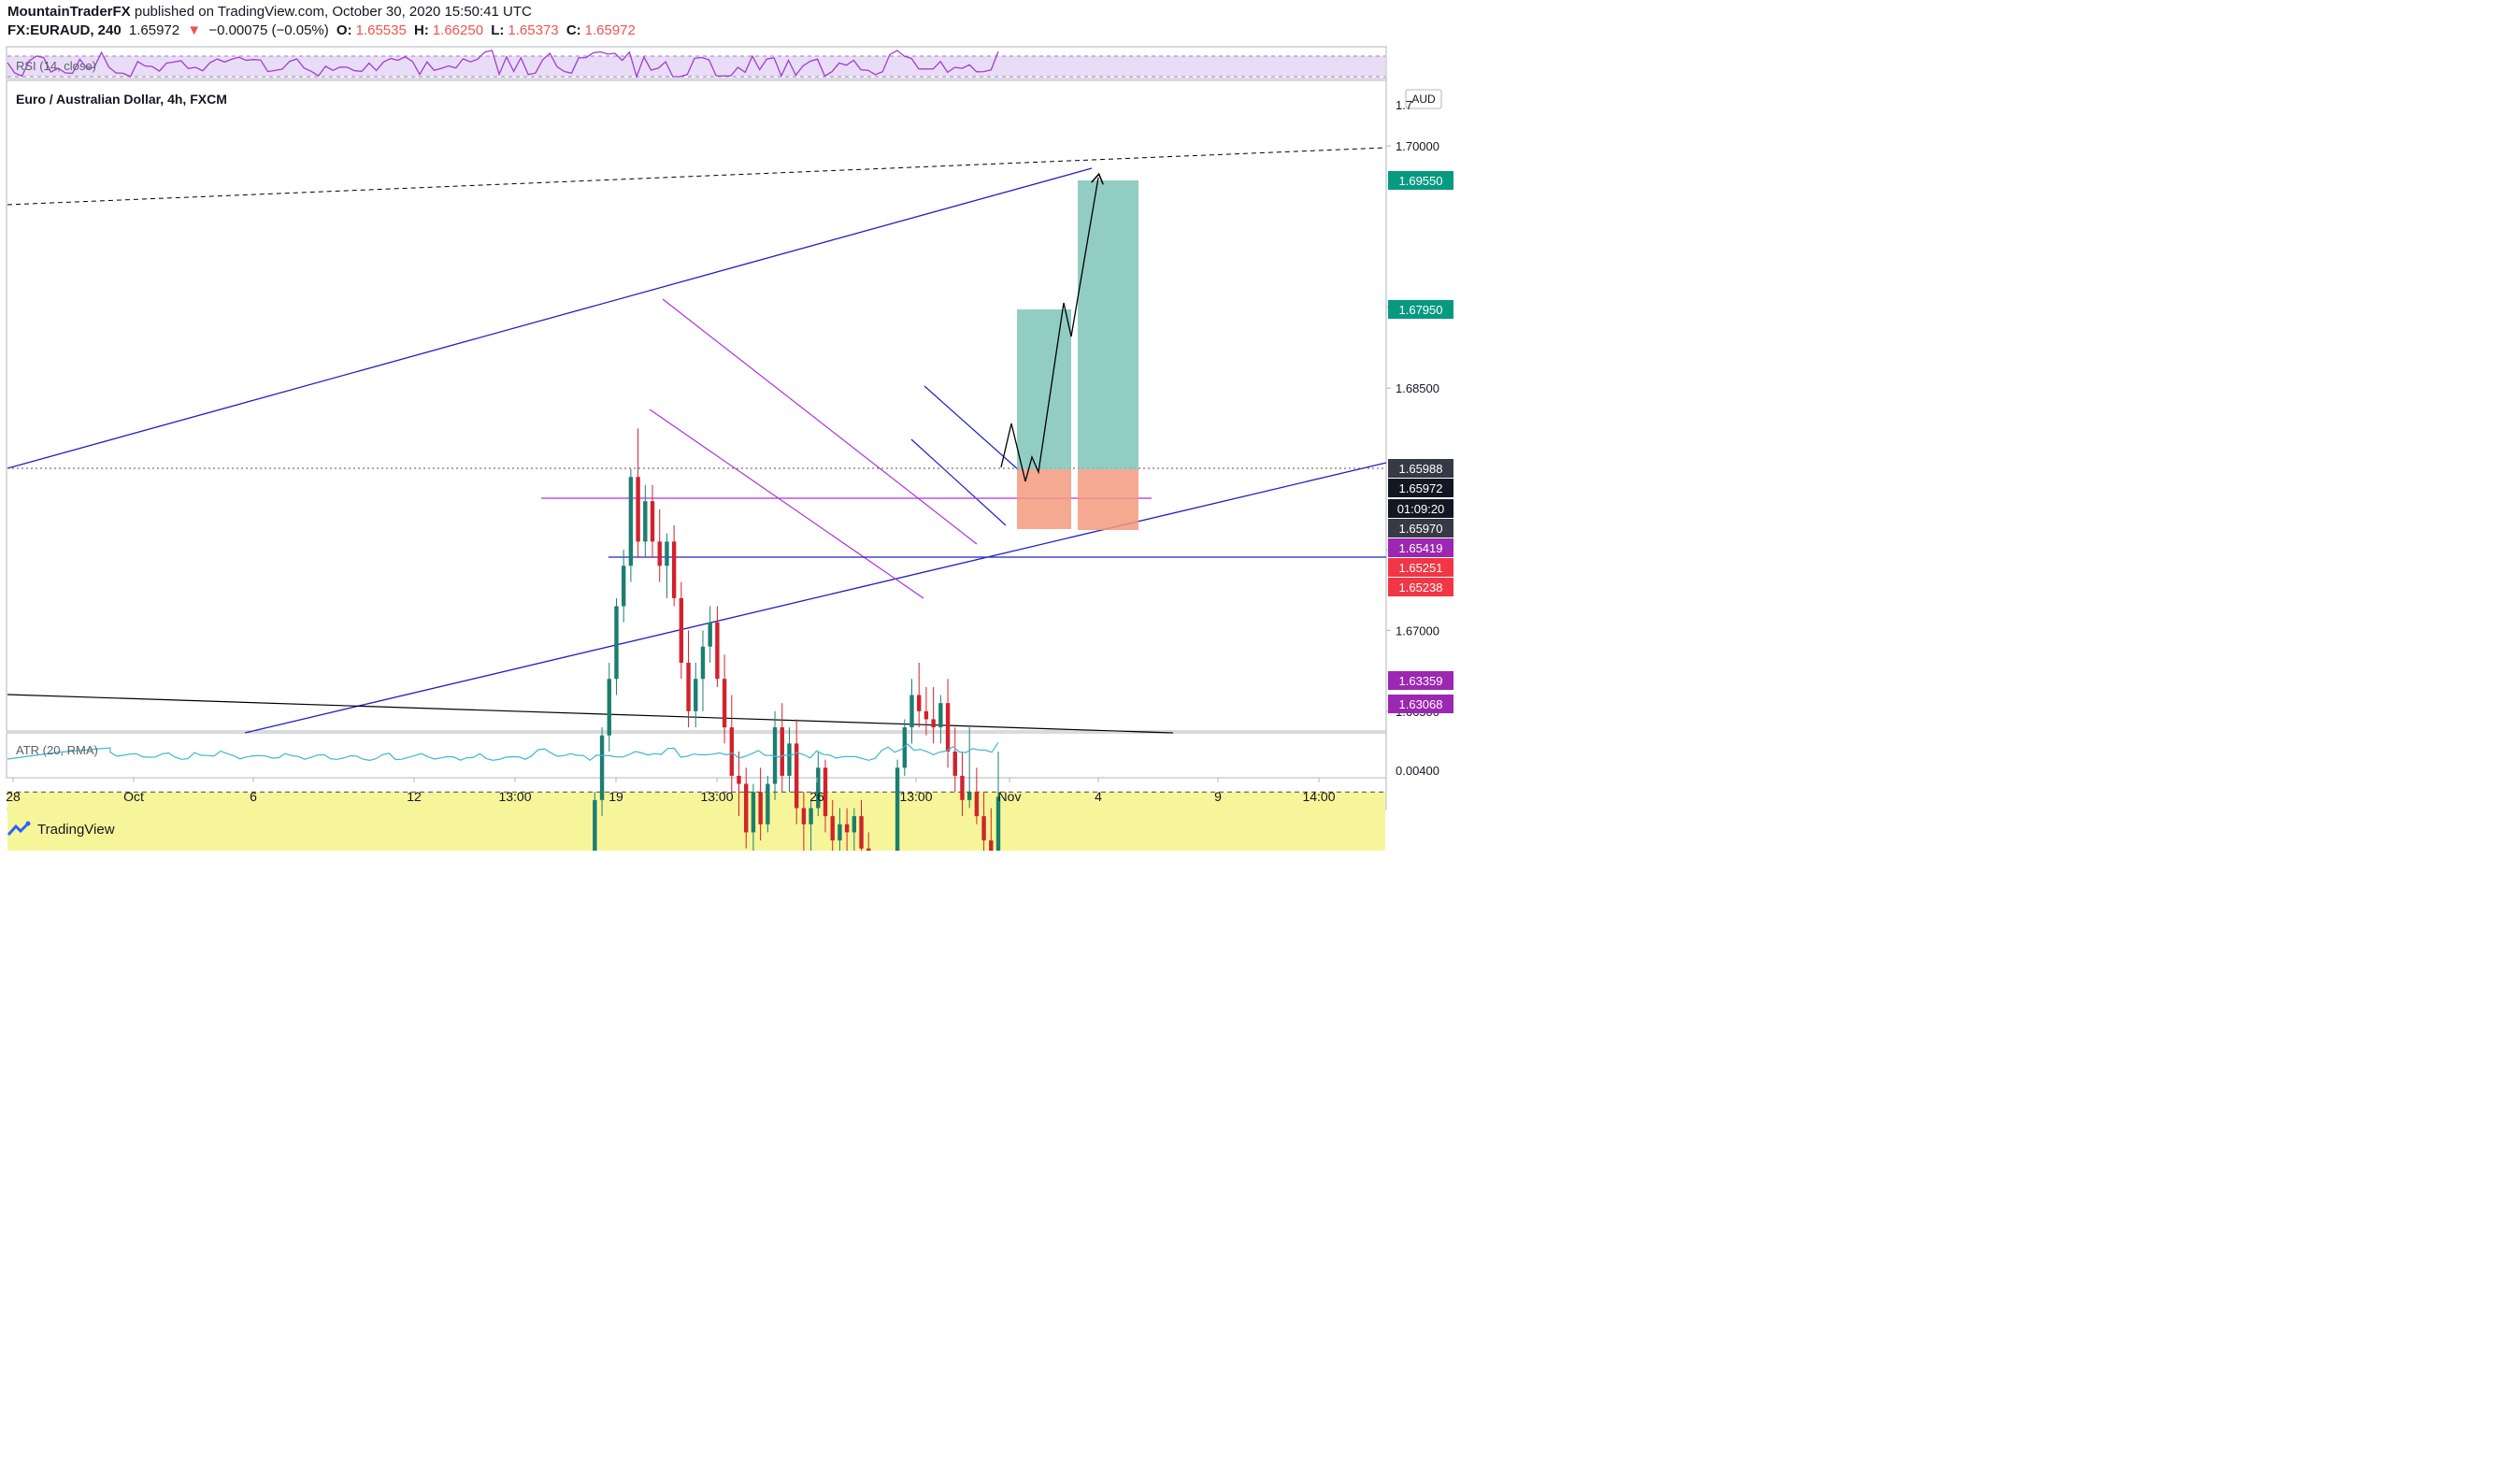  What do you see at coordinates (786, 503) in the screenshot?
I see `descending-channel-lower` at bounding box center [786, 503].